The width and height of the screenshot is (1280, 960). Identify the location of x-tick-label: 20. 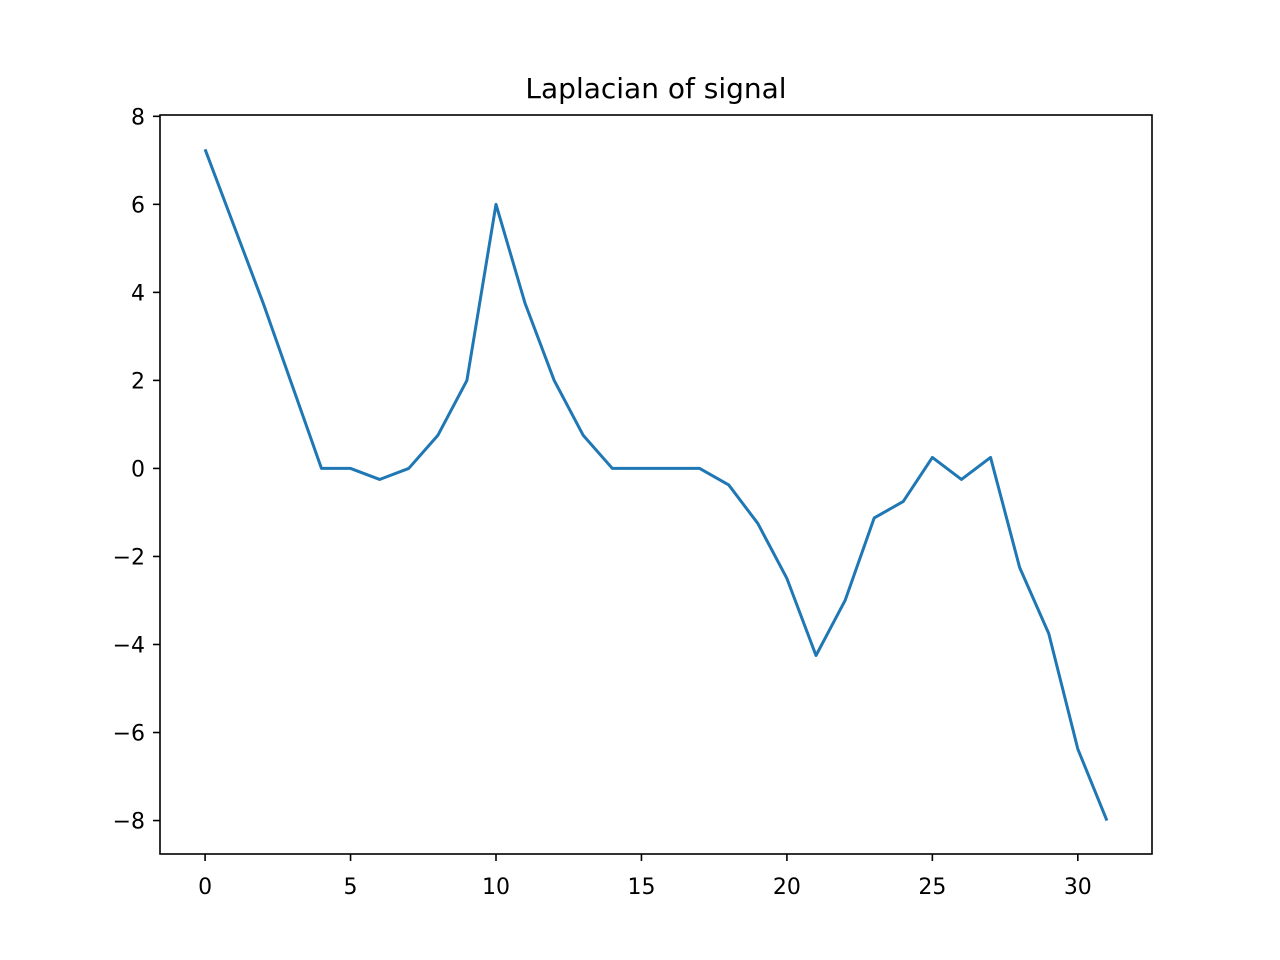
(787, 887).